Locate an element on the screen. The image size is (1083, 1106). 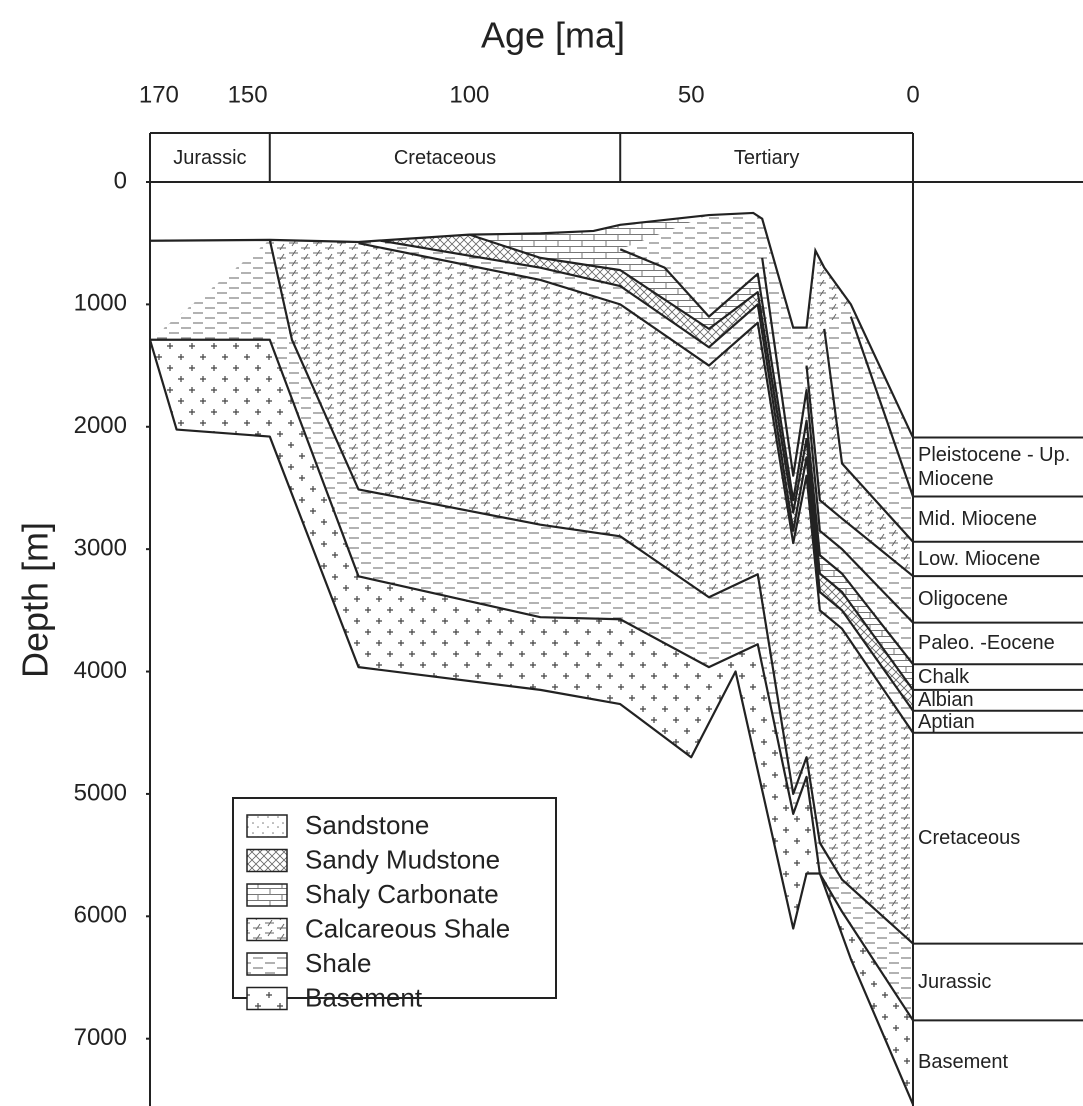
y-tick-label: 3000 is located at coordinates (100, 547).